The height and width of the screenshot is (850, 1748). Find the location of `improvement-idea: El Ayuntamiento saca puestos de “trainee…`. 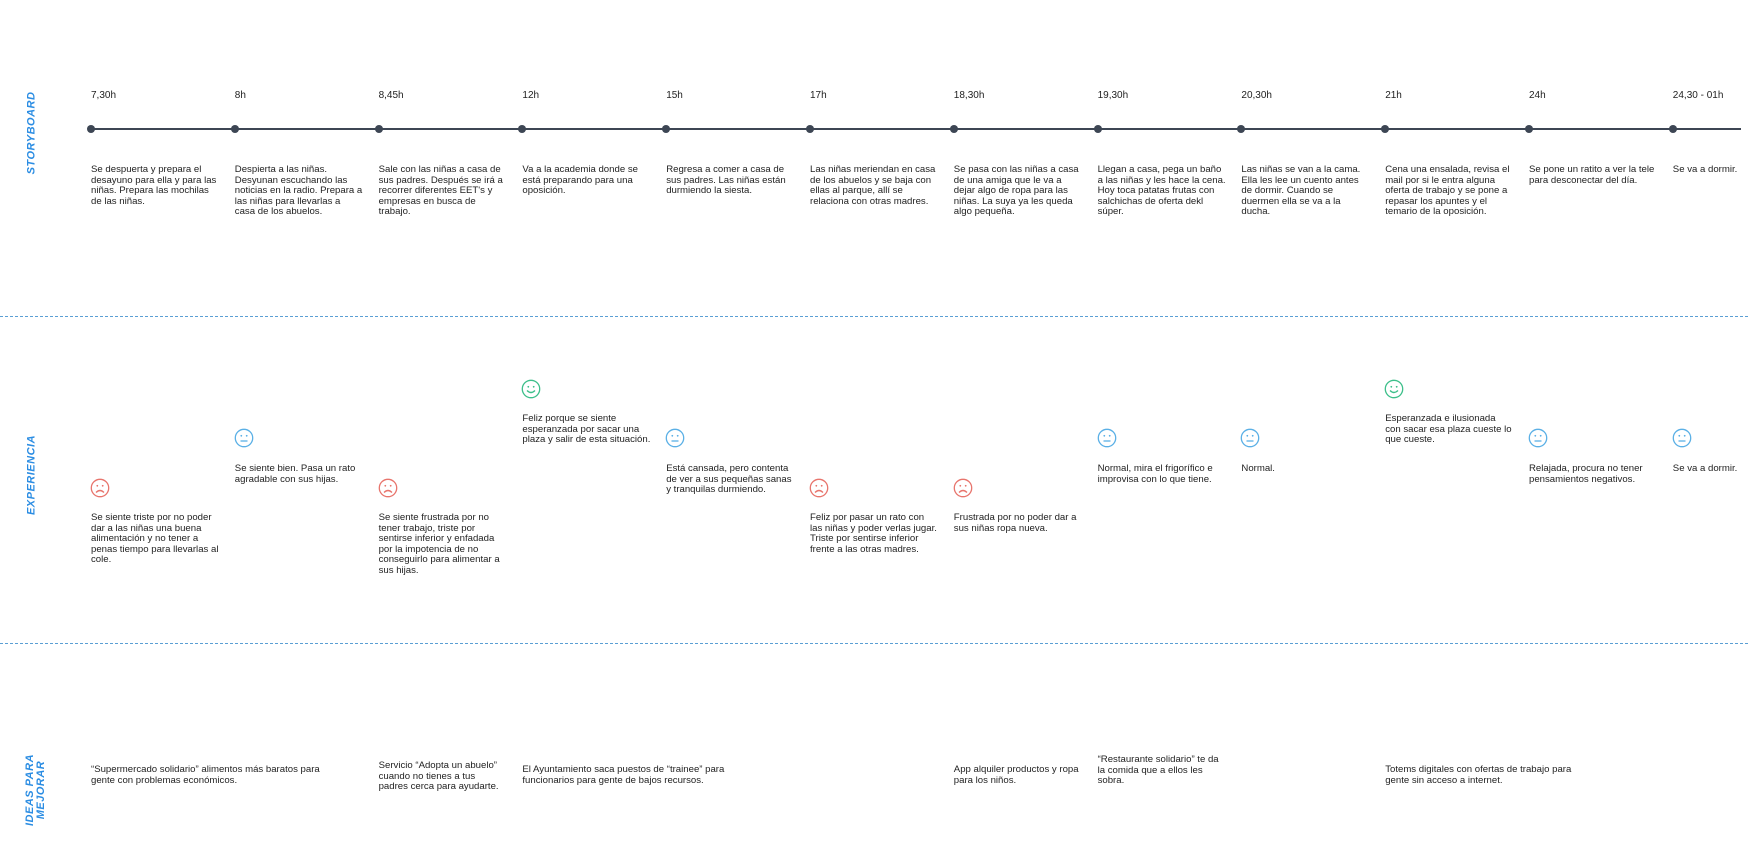

improvement-idea: El Ayuntamiento saca puestos de “trainee… is located at coordinates (623, 775).